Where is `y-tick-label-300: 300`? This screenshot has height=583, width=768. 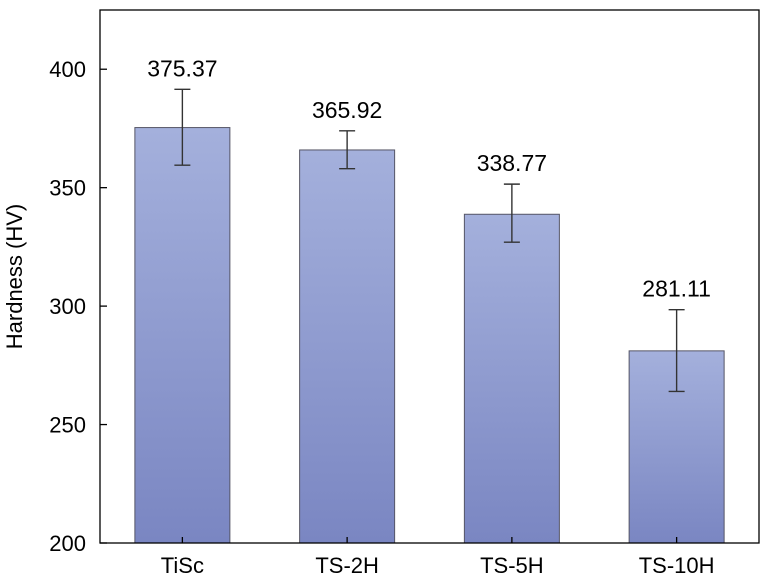 y-tick-label-300: 300 is located at coordinates (67, 306).